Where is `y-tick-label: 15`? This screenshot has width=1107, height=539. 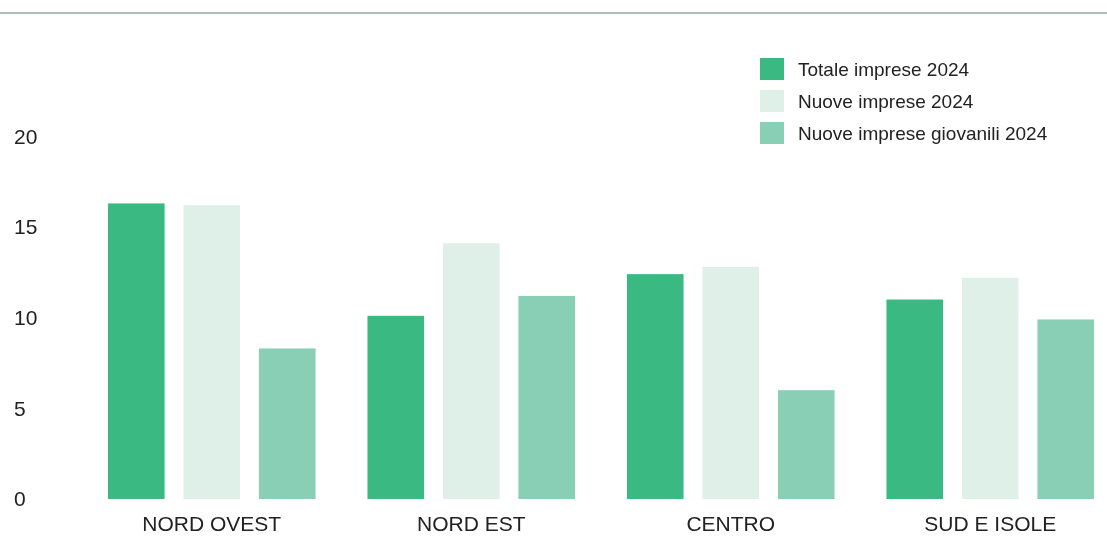 y-tick-label: 15 is located at coordinates (26, 227).